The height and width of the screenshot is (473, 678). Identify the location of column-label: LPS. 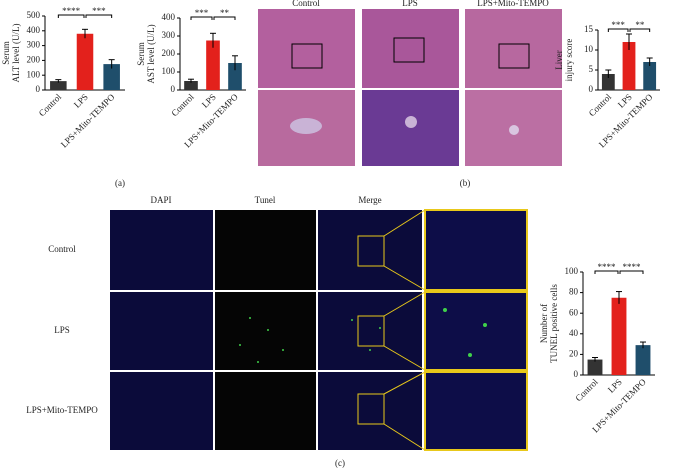
(410, 4).